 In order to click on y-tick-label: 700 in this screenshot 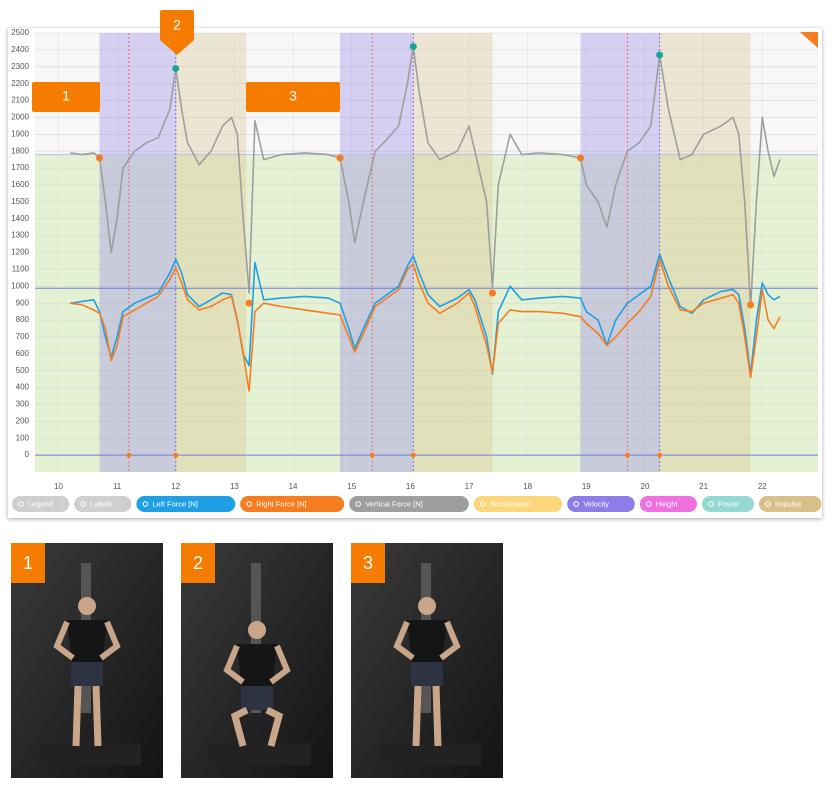, I will do `click(23, 336)`.